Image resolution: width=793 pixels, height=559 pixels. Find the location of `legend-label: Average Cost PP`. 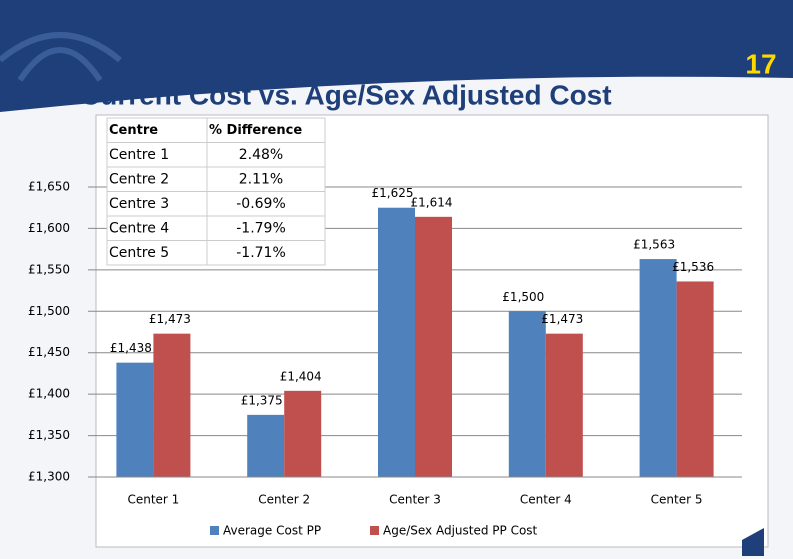

legend-label: Average Cost PP is located at coordinates (272, 531).